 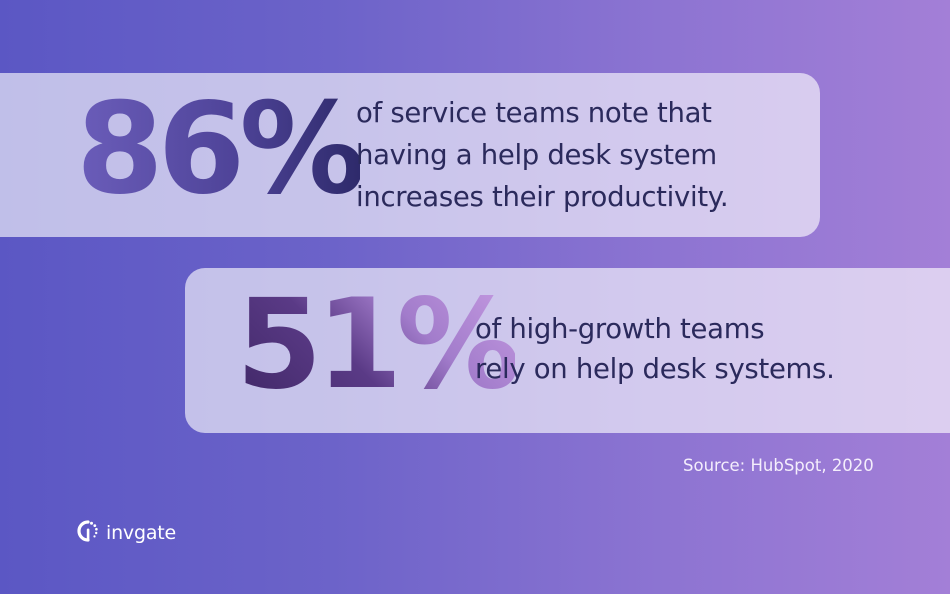 What do you see at coordinates (620, 329) in the screenshot?
I see `stat-description-line: of high-growth teams` at bounding box center [620, 329].